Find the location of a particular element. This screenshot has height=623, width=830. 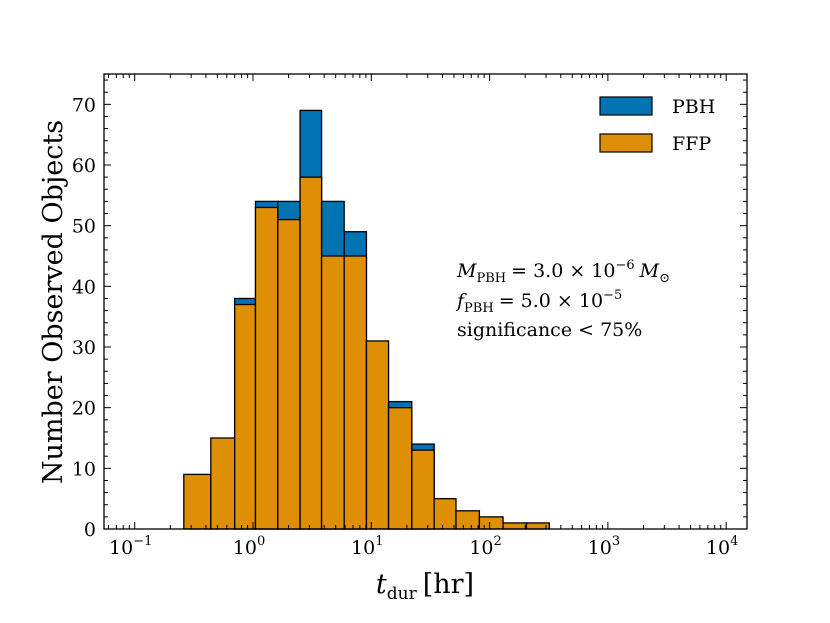

xtick-label-exp-1: 0 is located at coordinates (261, 541).